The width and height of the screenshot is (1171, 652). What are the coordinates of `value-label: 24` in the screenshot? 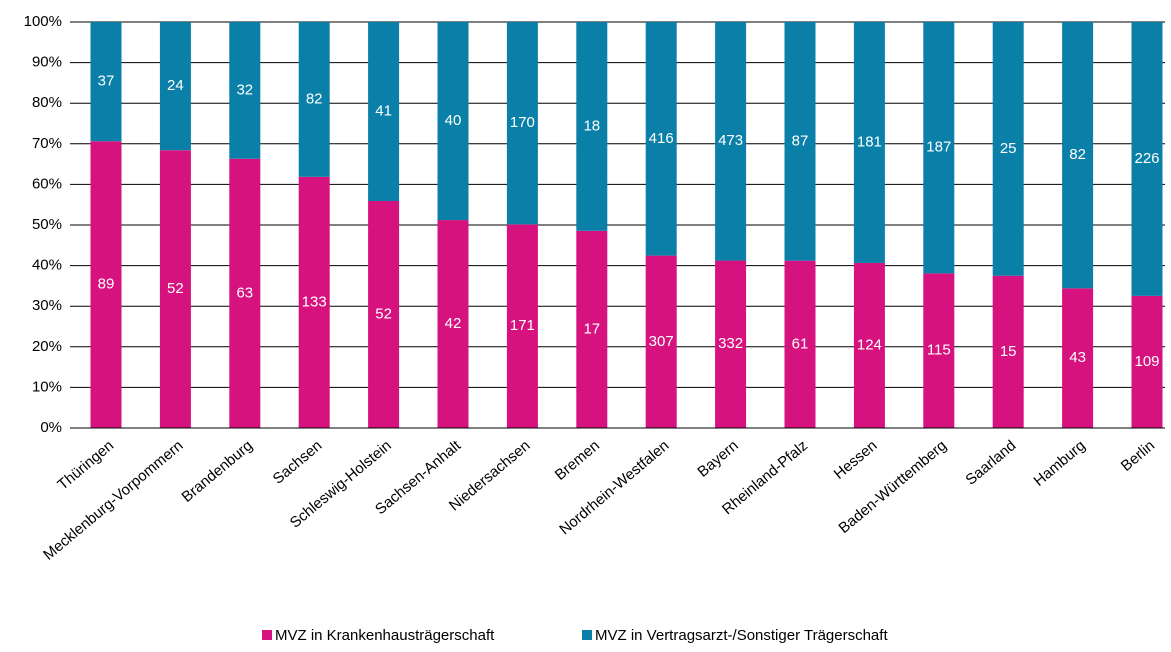 It's located at (175, 85).